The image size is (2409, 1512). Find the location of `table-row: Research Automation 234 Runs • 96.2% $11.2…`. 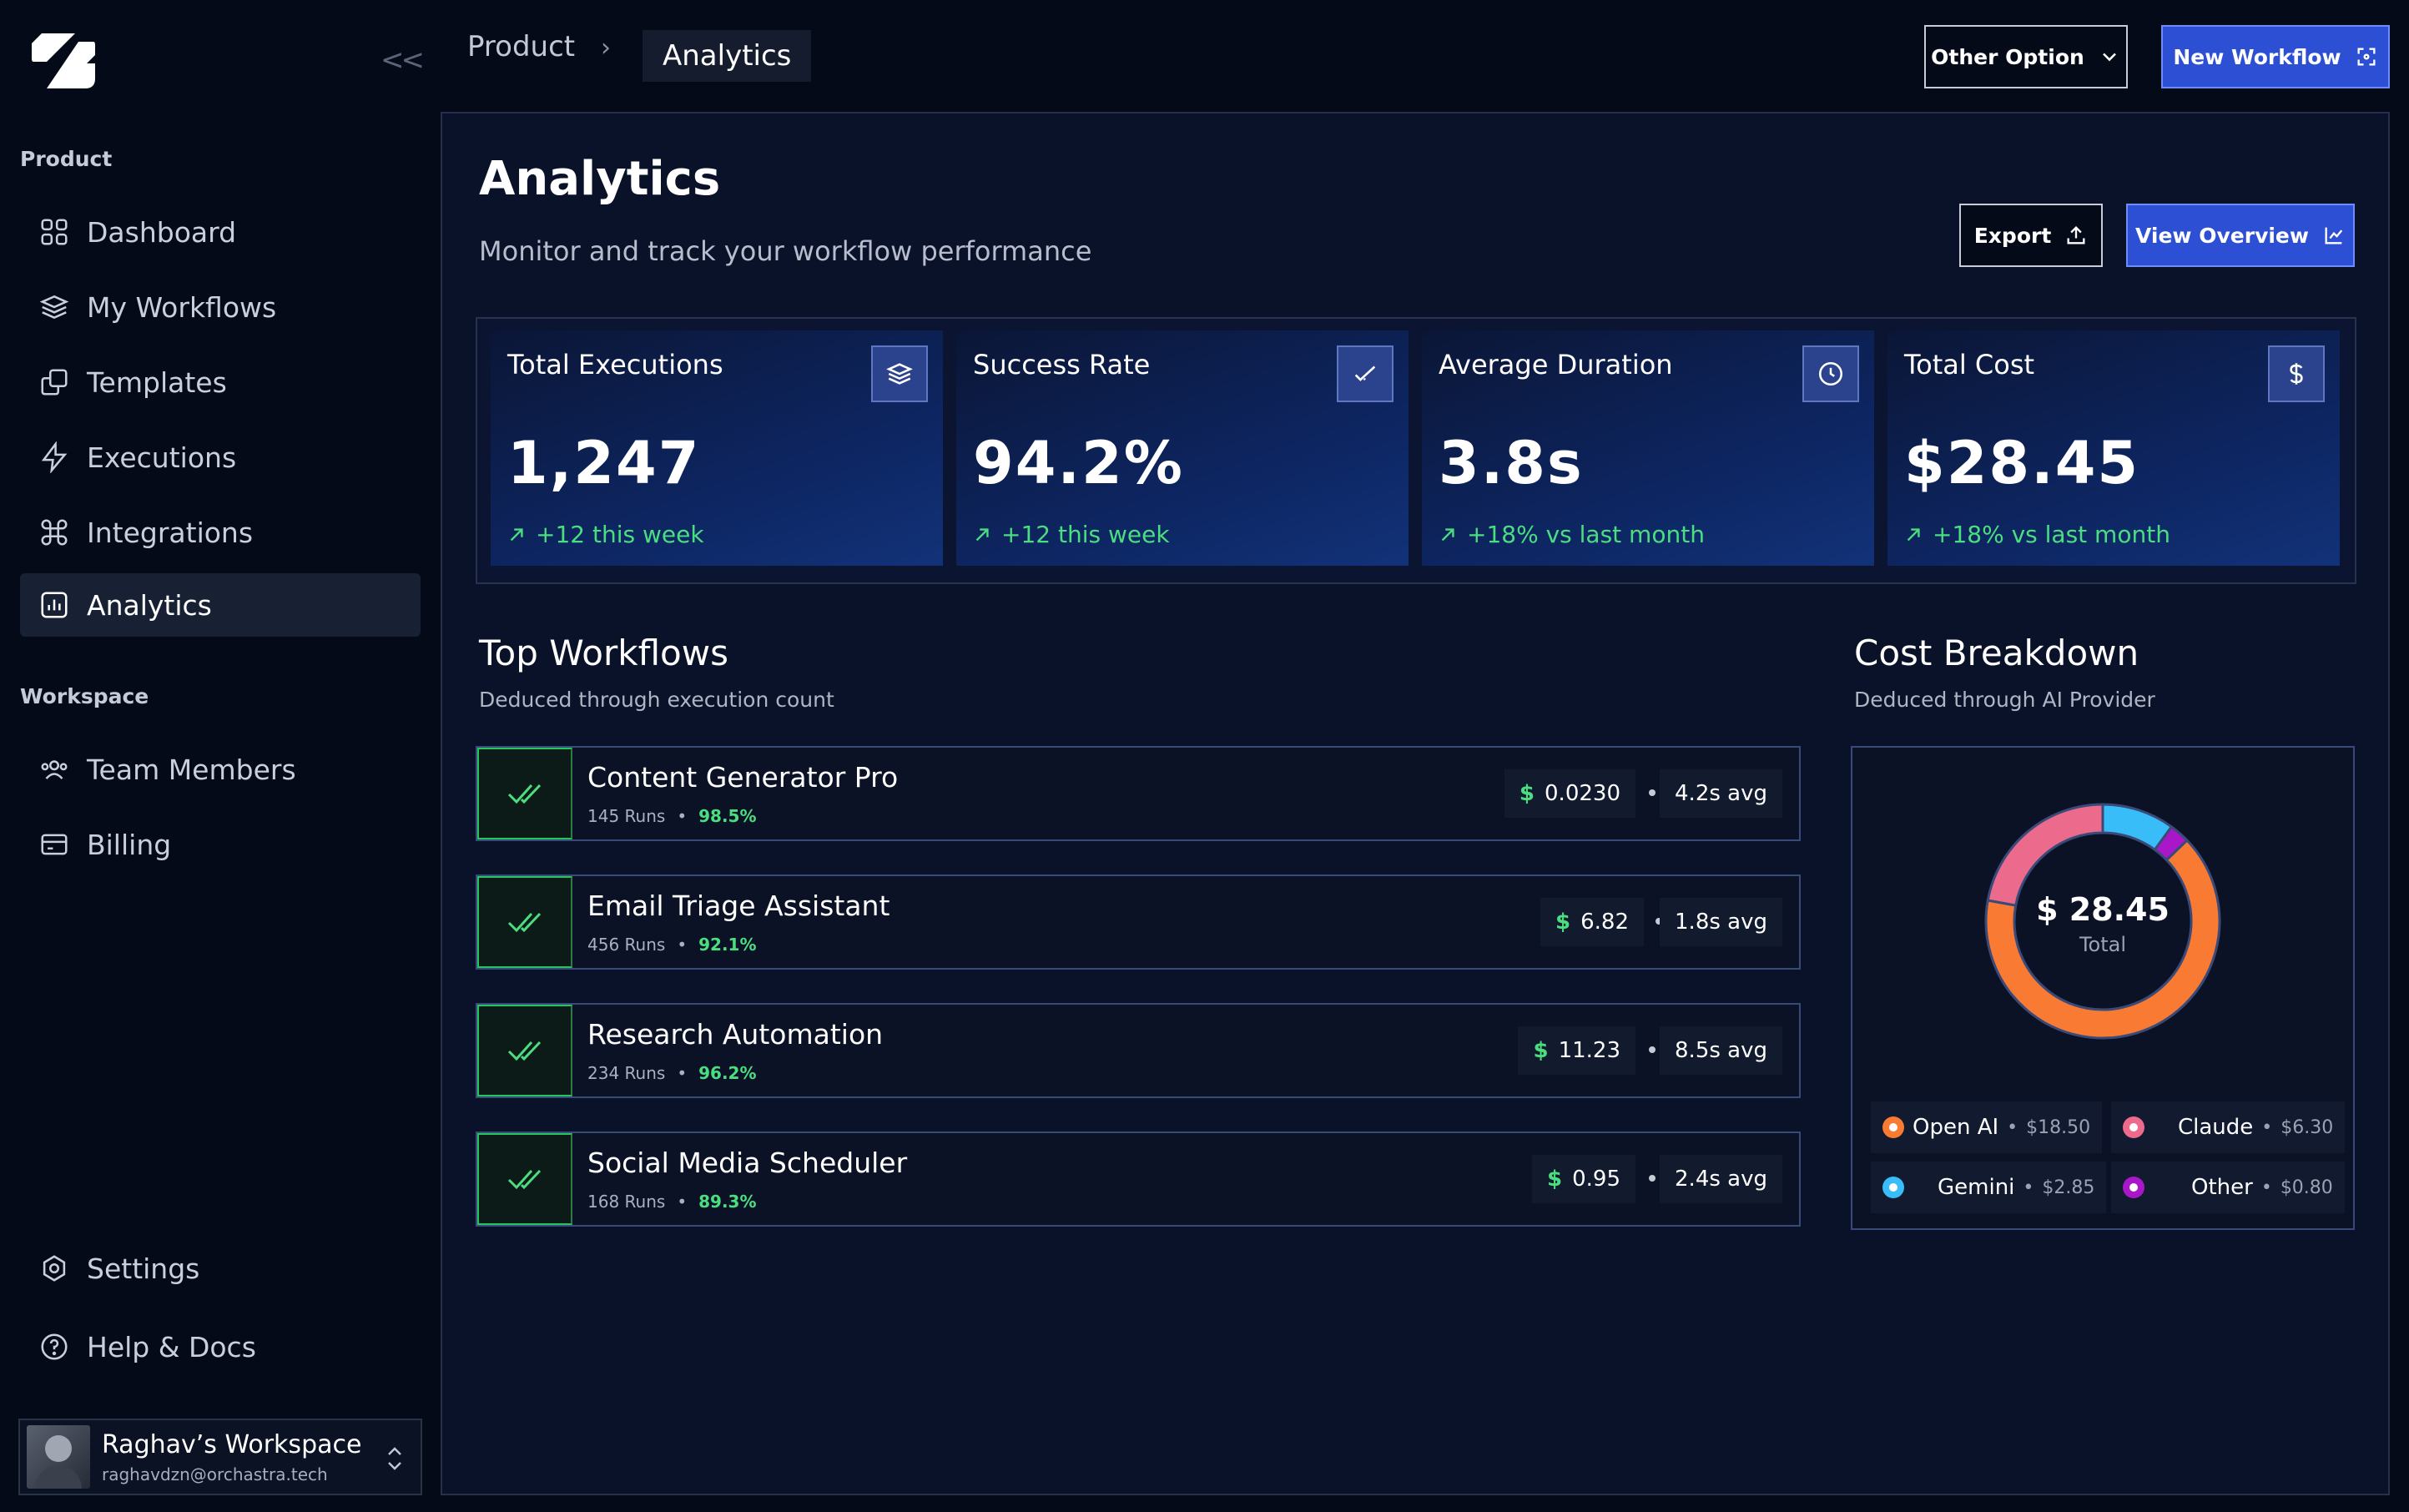

table-row: Research Automation 234 Runs • 96.2% $11.2… is located at coordinates (1138, 1051).